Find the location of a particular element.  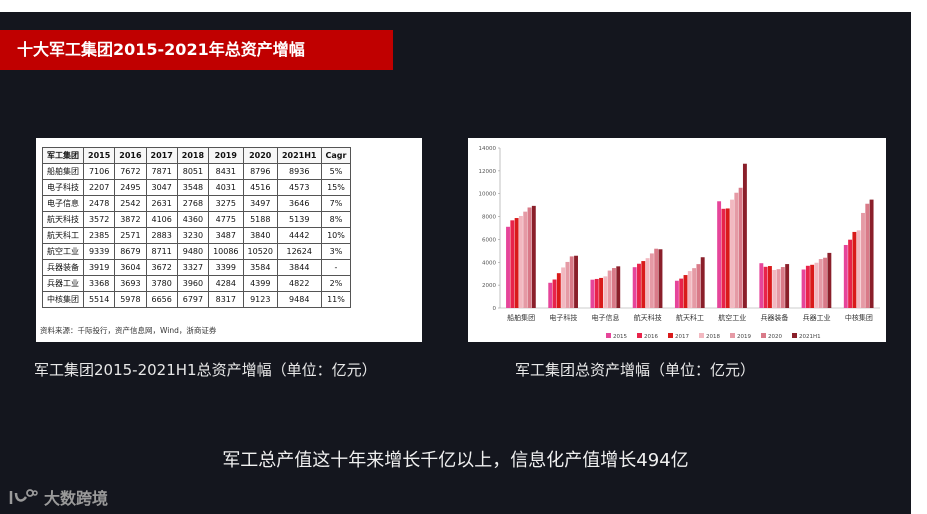

table-row: 航空工业 9339 8679 8711 9480 10086 10520 12624 3% is located at coordinates (197, 251).